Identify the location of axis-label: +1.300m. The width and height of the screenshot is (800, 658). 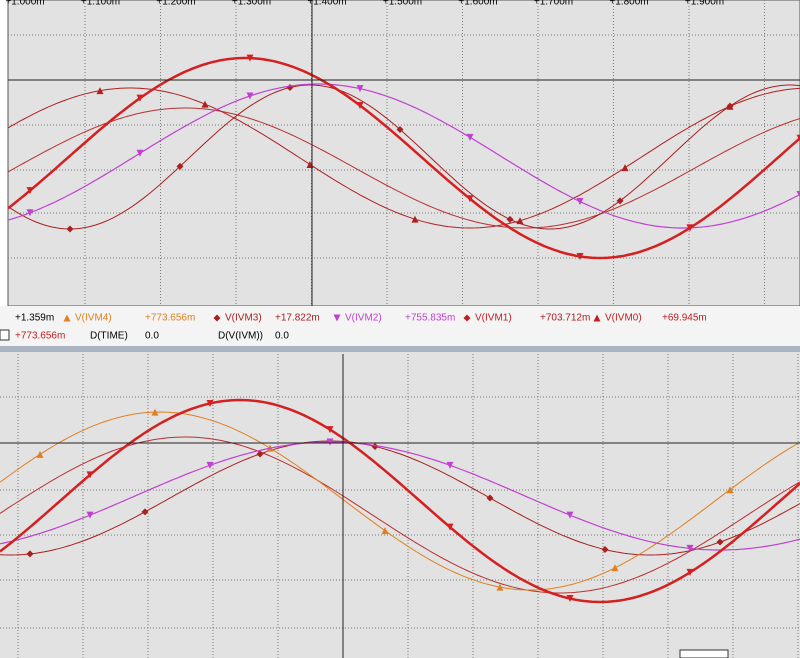
(251, 4).